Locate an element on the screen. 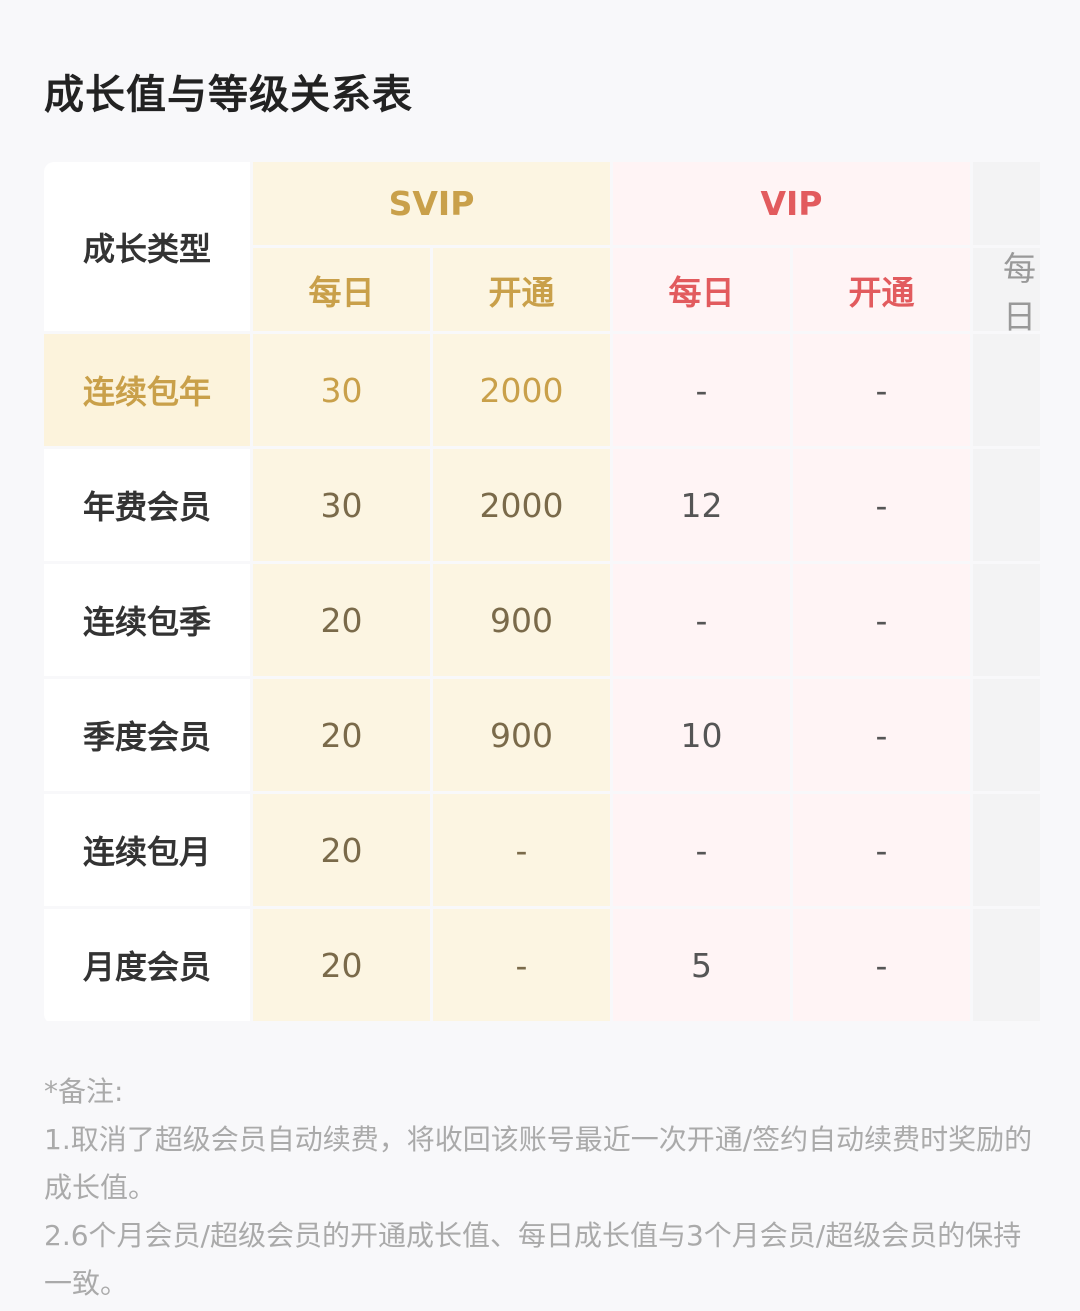 Image resolution: width=1080 pixels, height=1311 pixels. third-group-header is located at coordinates (1006, 203).